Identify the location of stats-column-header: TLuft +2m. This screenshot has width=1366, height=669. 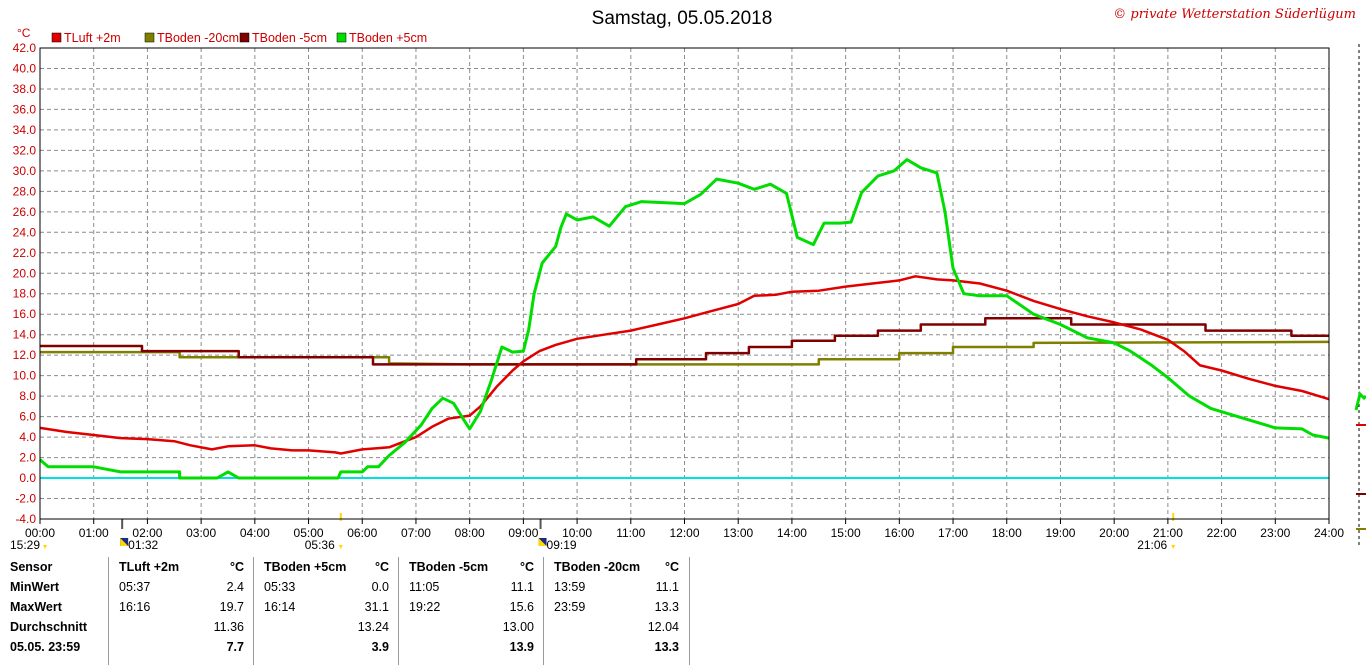
(149, 567).